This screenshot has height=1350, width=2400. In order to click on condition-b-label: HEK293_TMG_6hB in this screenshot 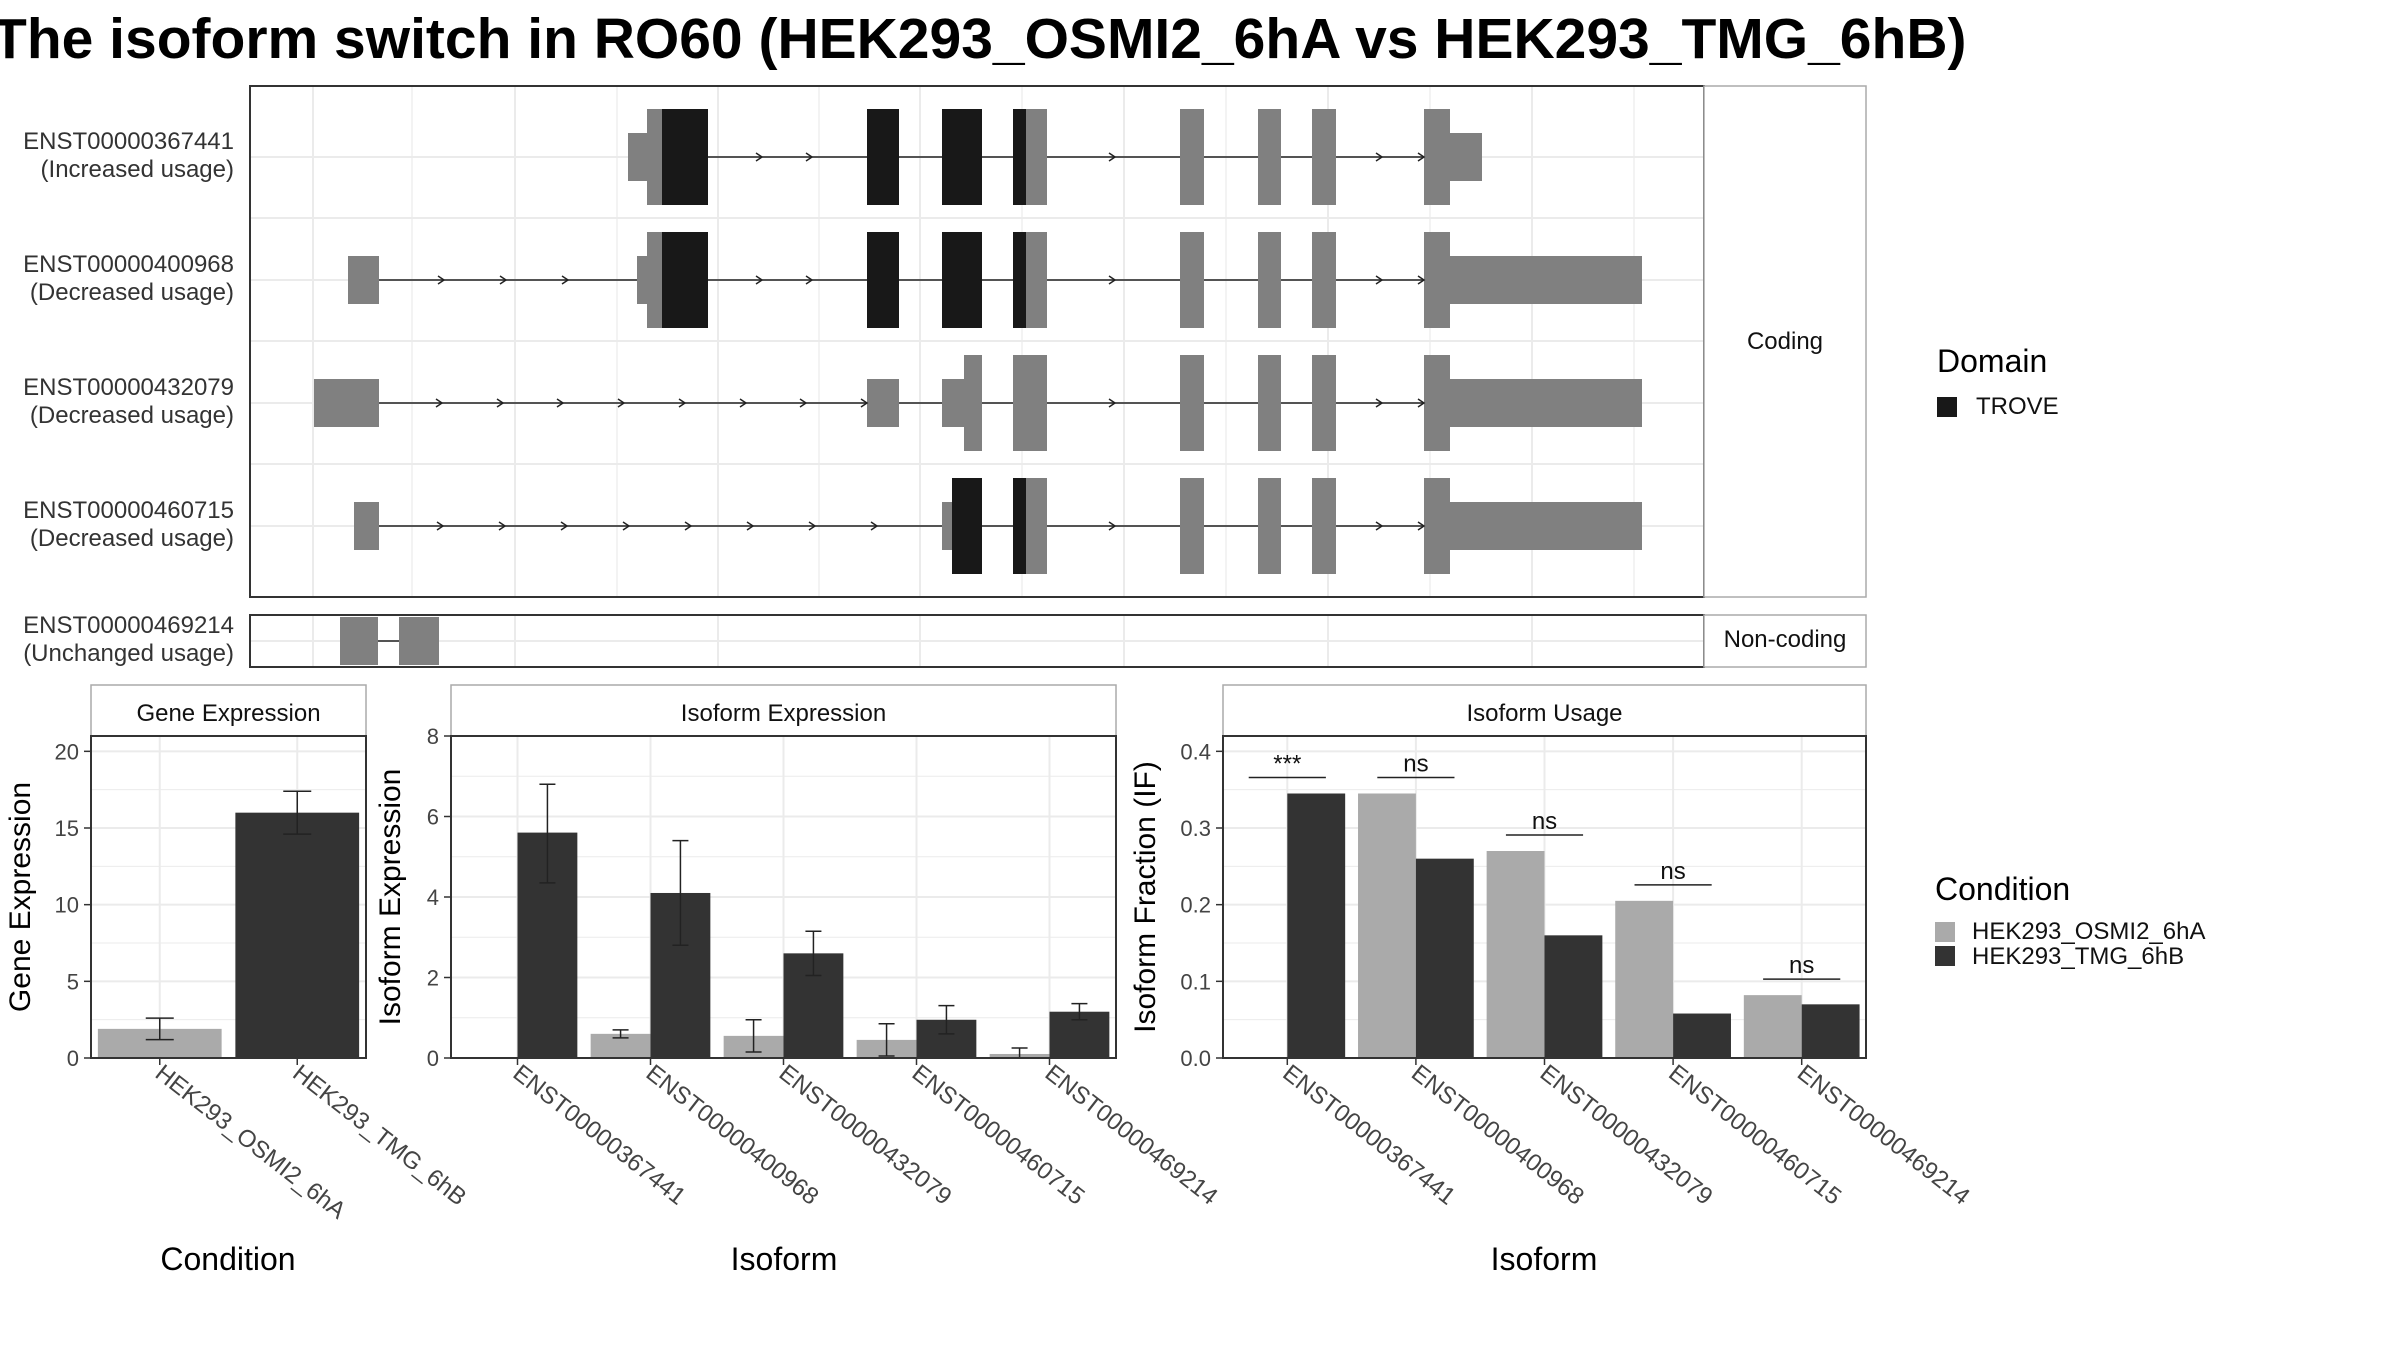, I will do `click(2078, 956)`.